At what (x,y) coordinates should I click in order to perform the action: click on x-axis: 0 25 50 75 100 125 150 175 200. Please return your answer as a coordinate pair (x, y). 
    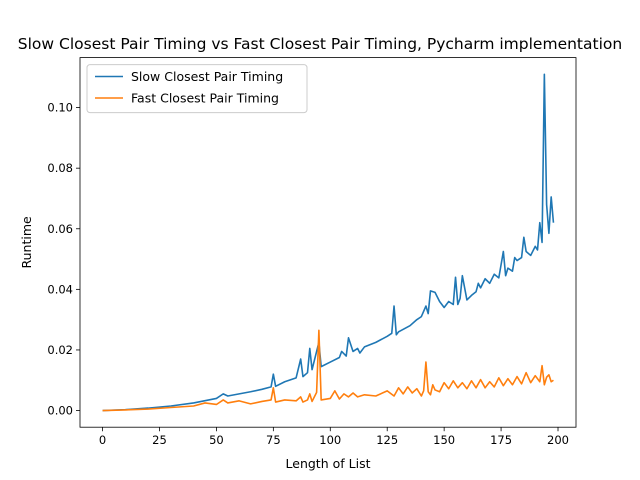
    Looking at the image, I should click on (334, 437).